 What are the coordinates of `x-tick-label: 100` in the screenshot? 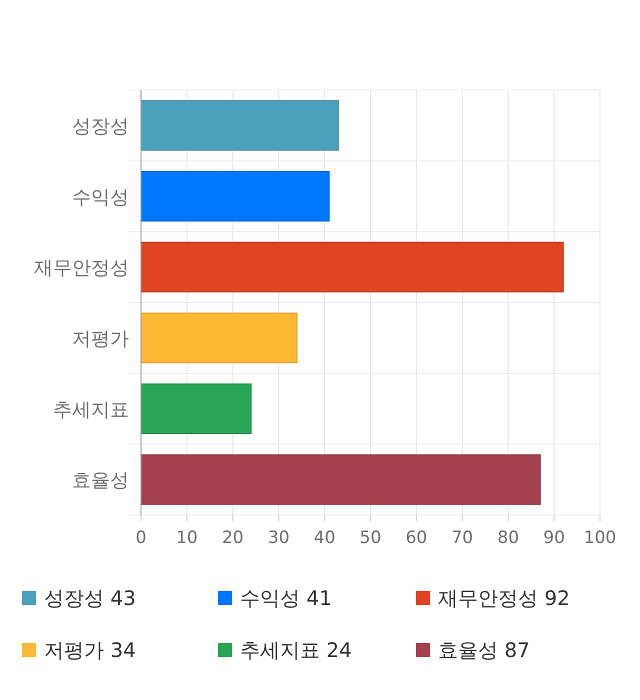 It's located at (600, 538).